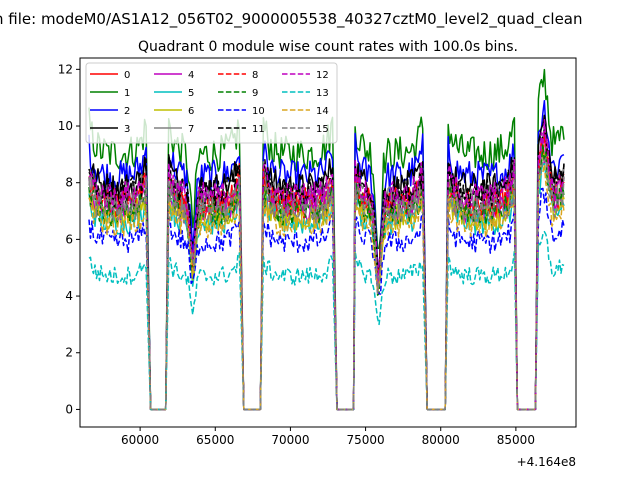 The height and width of the screenshot is (480, 640). I want to click on y-tick-label: 8, so click(69, 183).